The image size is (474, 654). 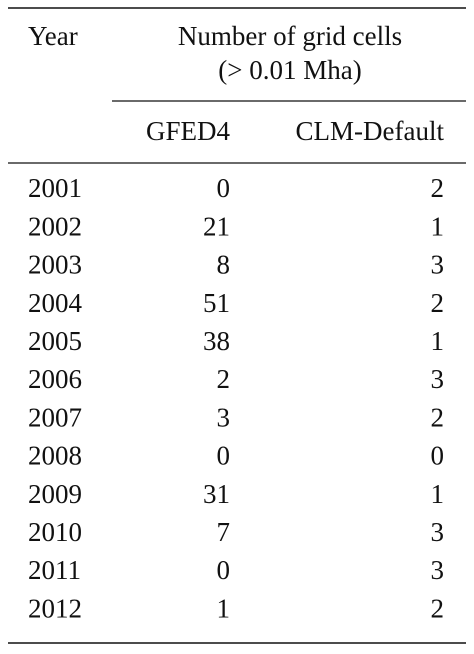 I want to click on gfed4-cell: 38, so click(x=216, y=341).